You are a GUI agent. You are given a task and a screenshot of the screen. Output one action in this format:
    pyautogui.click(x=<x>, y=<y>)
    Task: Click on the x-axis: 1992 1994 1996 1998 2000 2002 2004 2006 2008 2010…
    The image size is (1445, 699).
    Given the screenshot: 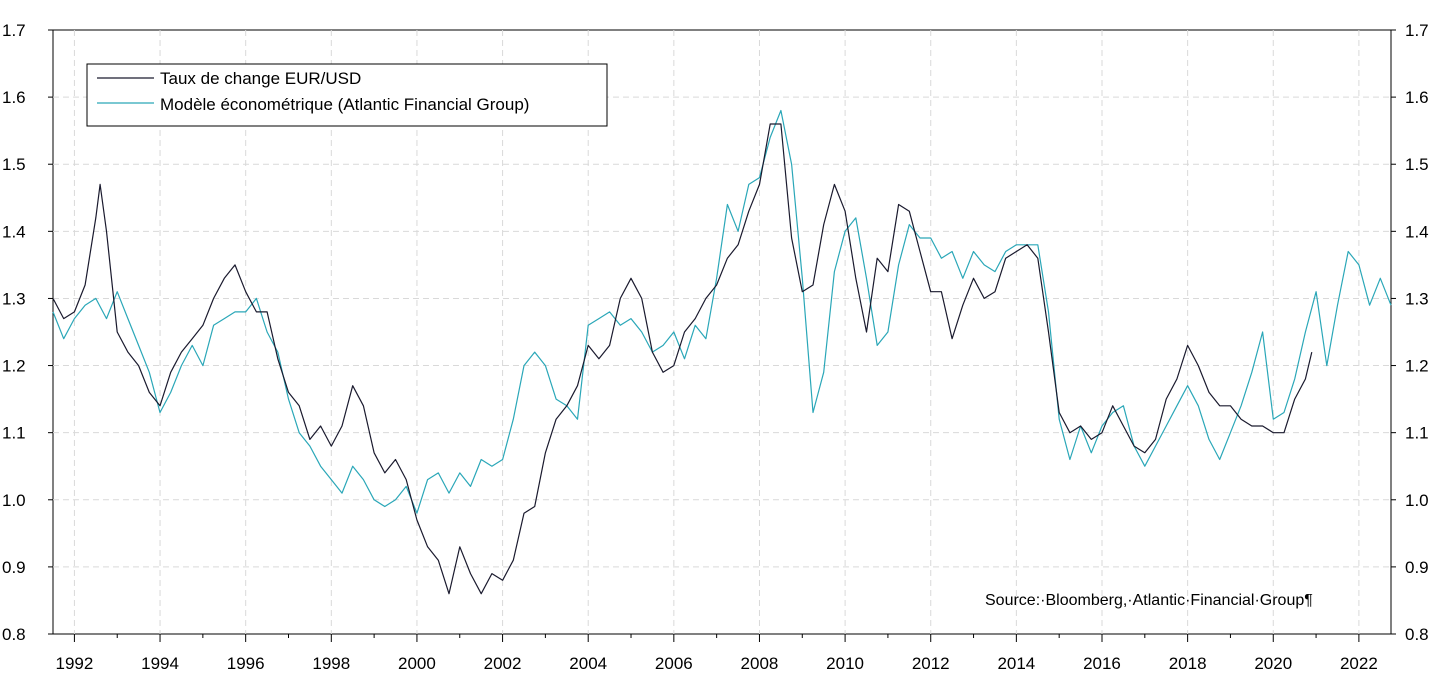 What is the action you would take?
    pyautogui.click(x=716, y=653)
    